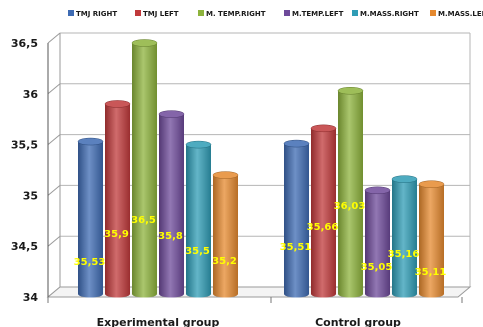 This screenshot has height=327, width=483. Describe the element at coordinates (197, 251) in the screenshot. I see `data-label: 35,5` at that location.